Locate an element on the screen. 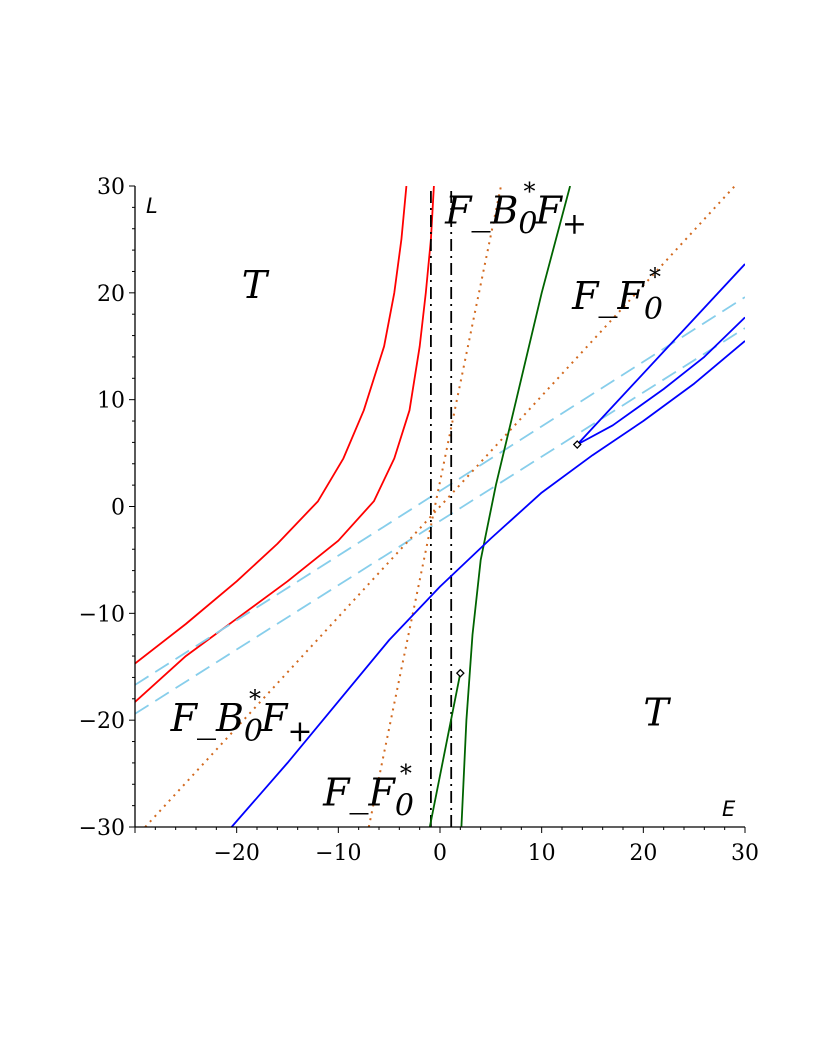  y-tick-label: 20 is located at coordinates (111, 294).